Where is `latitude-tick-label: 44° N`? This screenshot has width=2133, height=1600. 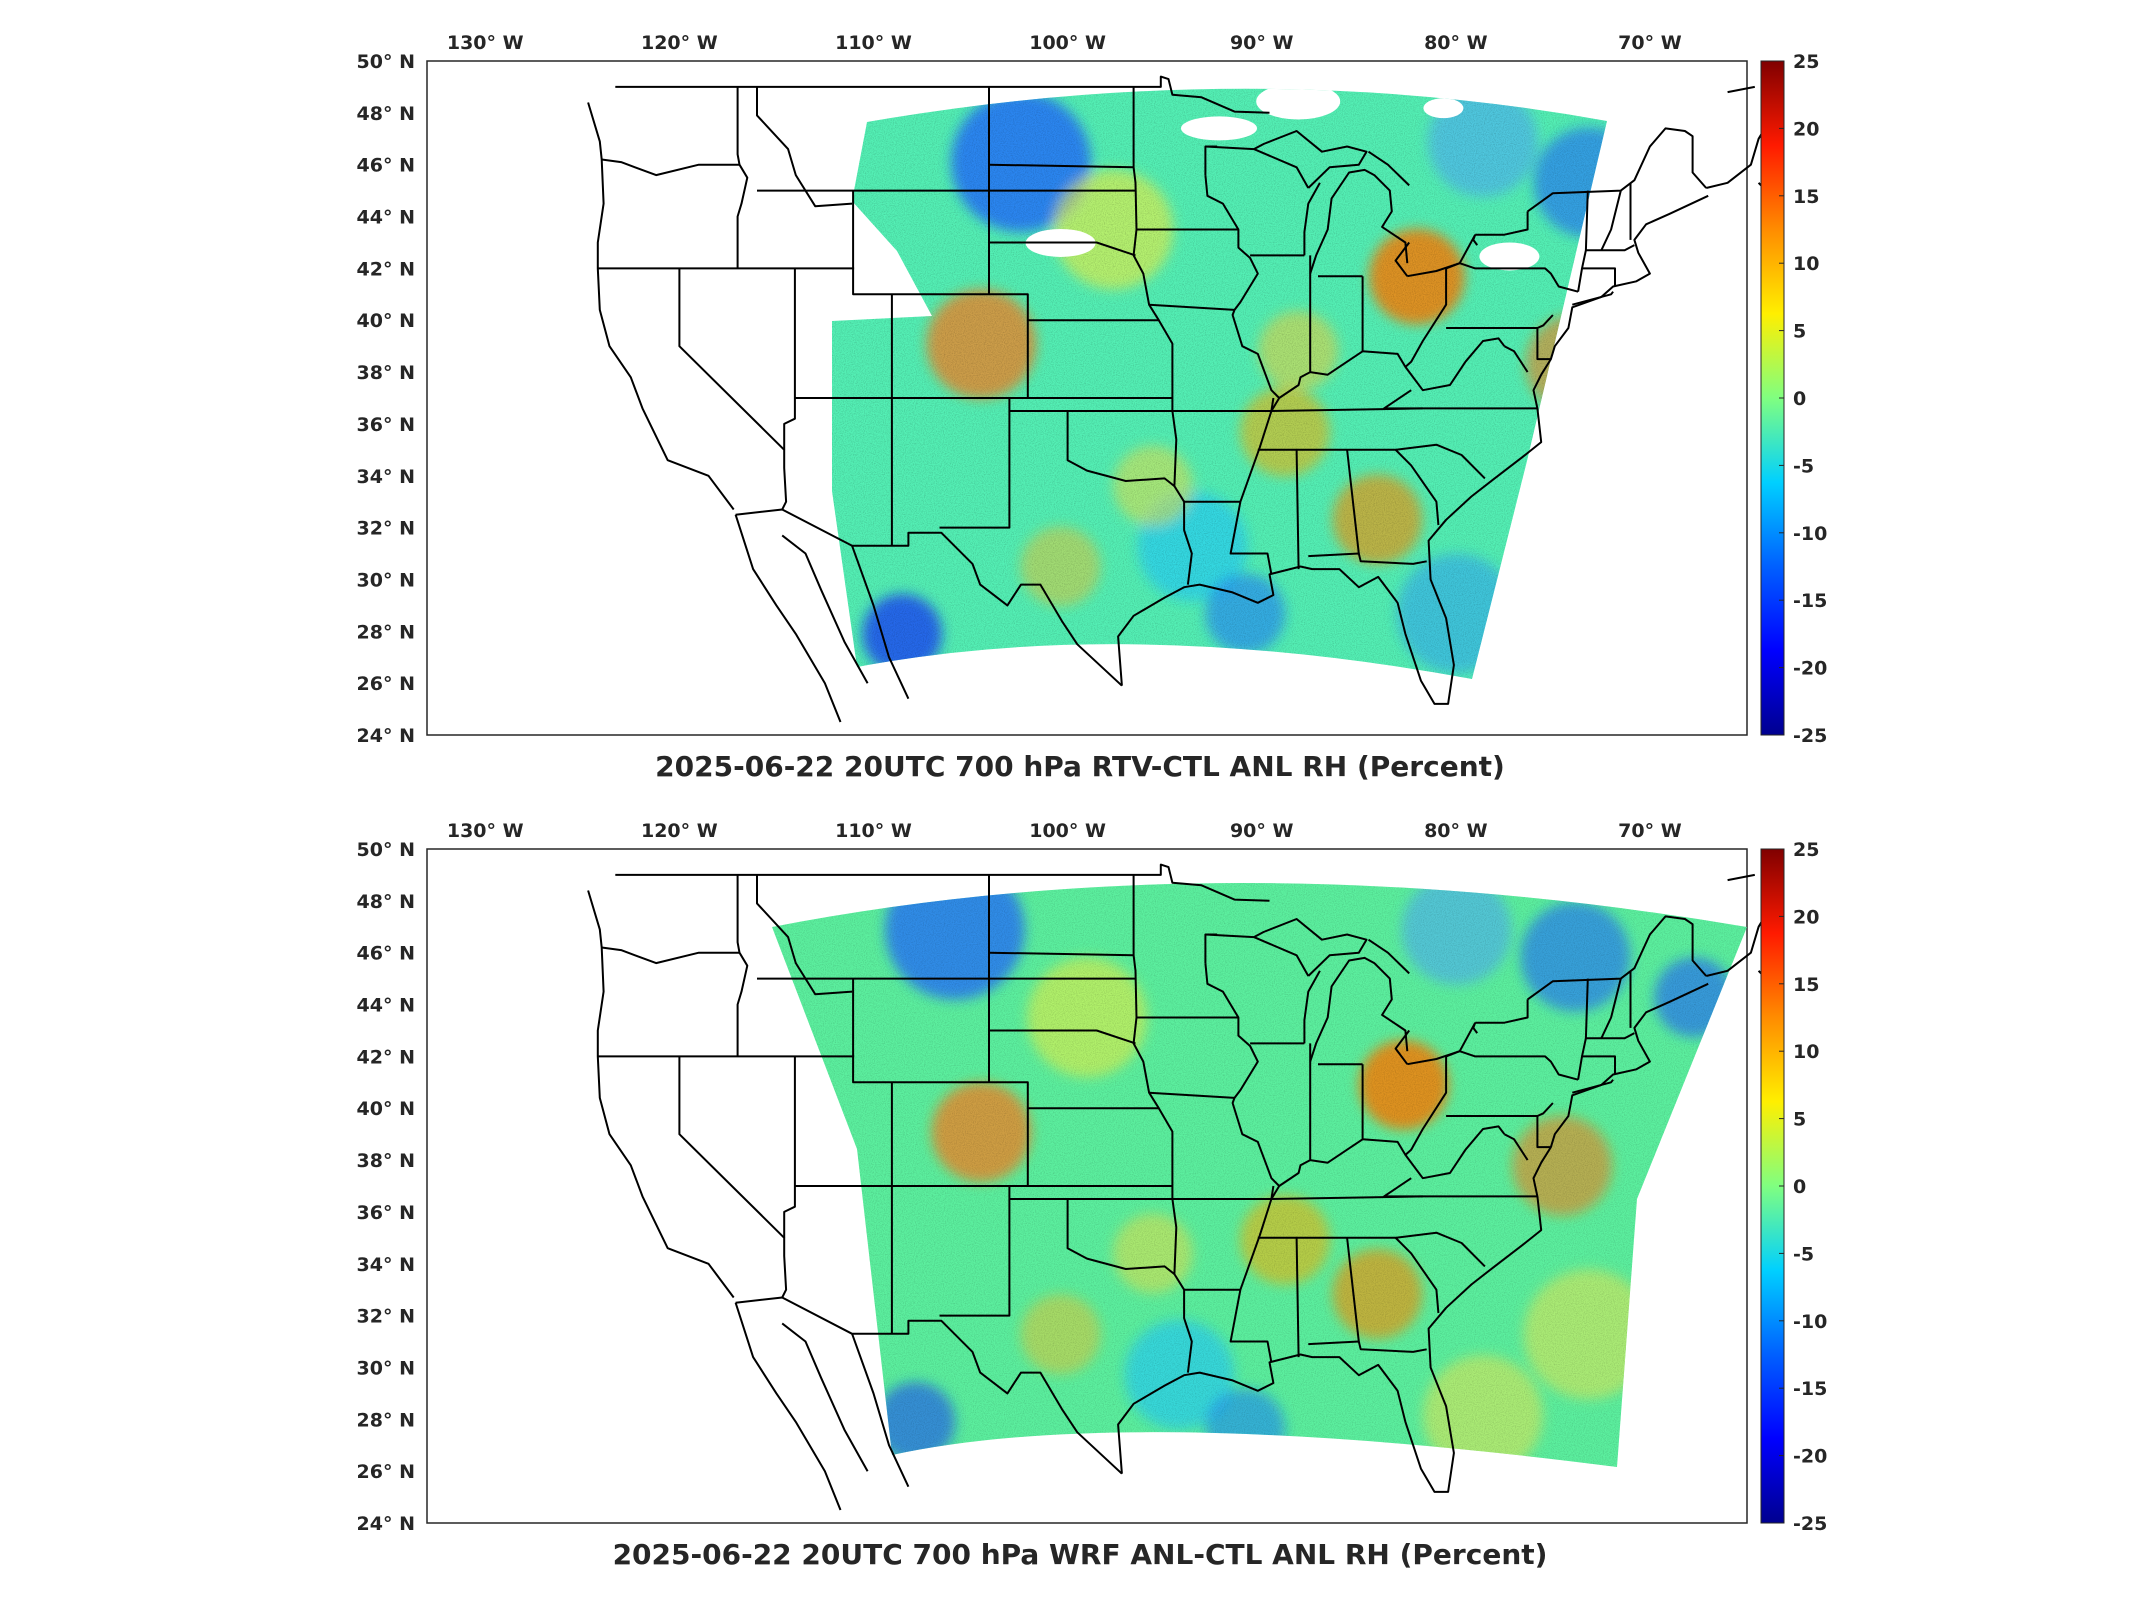
latitude-tick-label: 44° N is located at coordinates (386, 218).